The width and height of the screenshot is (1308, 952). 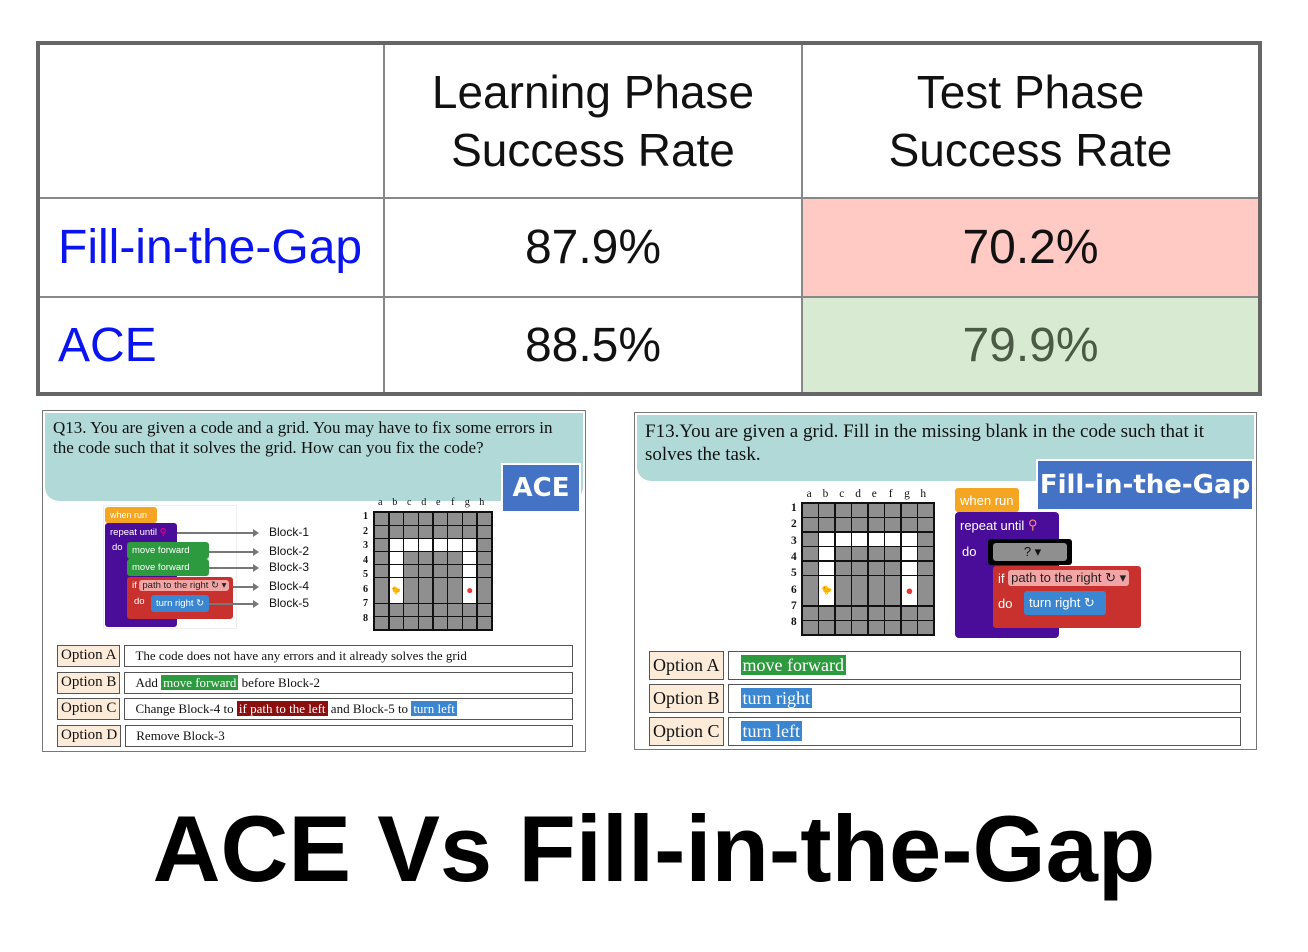 What do you see at coordinates (89, 709) in the screenshot?
I see `option-key: Option C` at bounding box center [89, 709].